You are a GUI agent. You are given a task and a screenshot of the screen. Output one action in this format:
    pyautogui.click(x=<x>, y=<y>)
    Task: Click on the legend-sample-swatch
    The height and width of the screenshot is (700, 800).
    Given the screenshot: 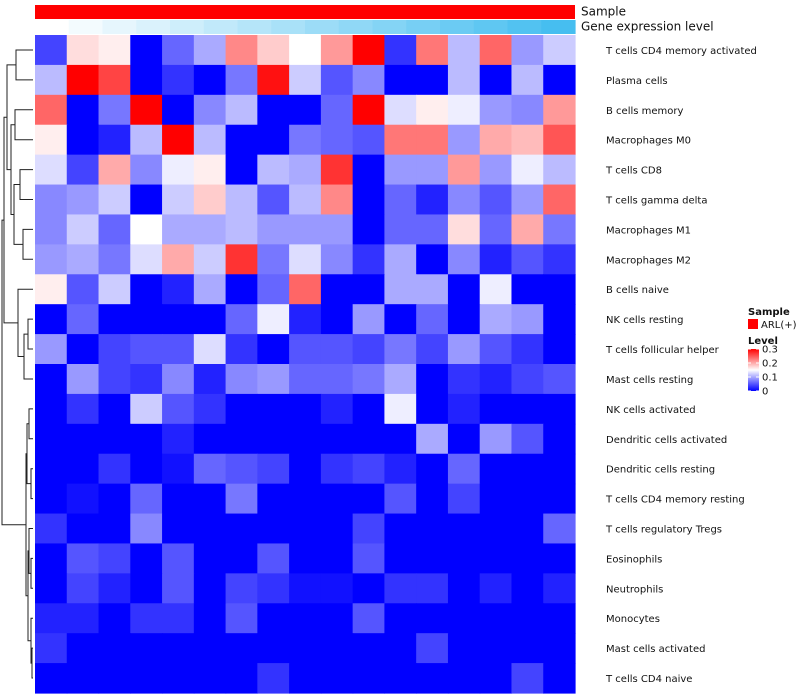 What is the action you would take?
    pyautogui.click(x=753, y=324)
    